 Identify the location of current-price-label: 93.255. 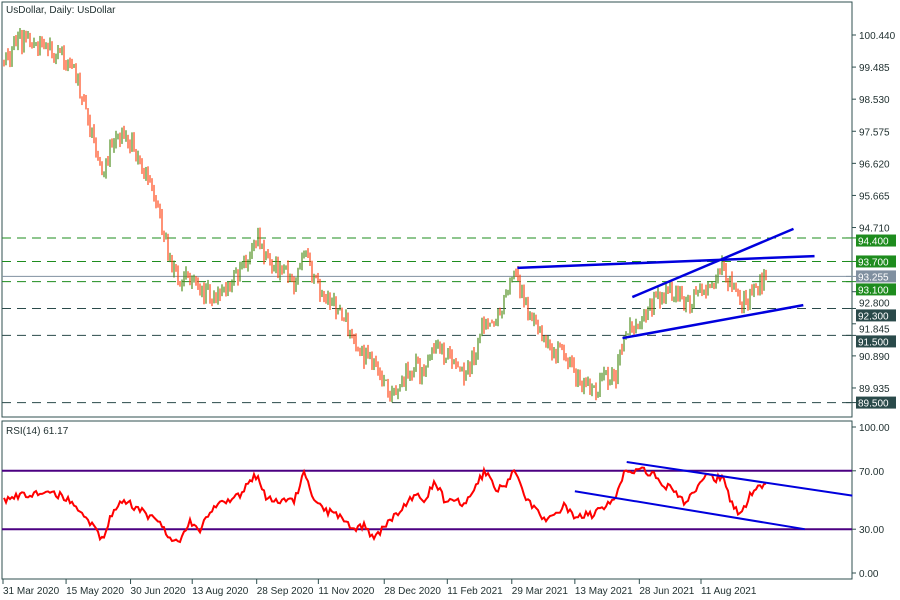
(873, 277).